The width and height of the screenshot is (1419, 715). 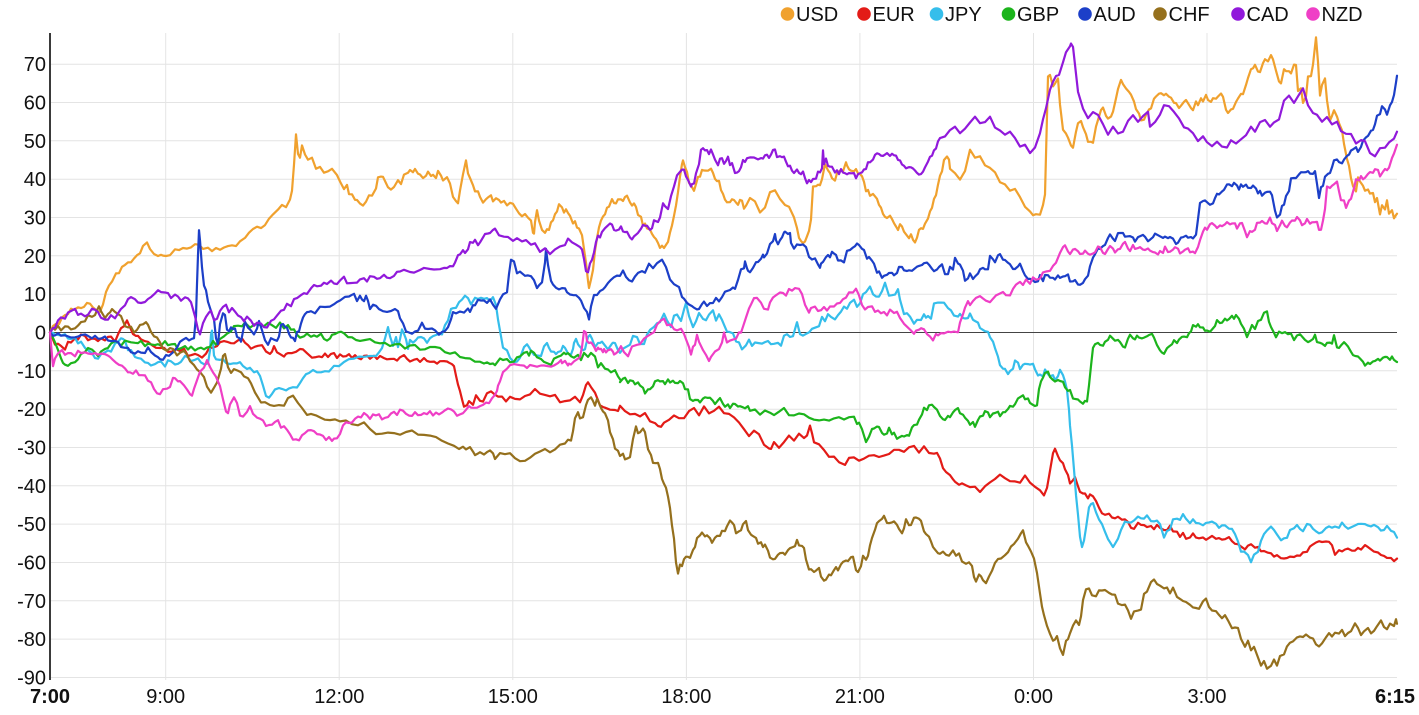 What do you see at coordinates (35, 295) in the screenshot?
I see `svg-text: 10` at bounding box center [35, 295].